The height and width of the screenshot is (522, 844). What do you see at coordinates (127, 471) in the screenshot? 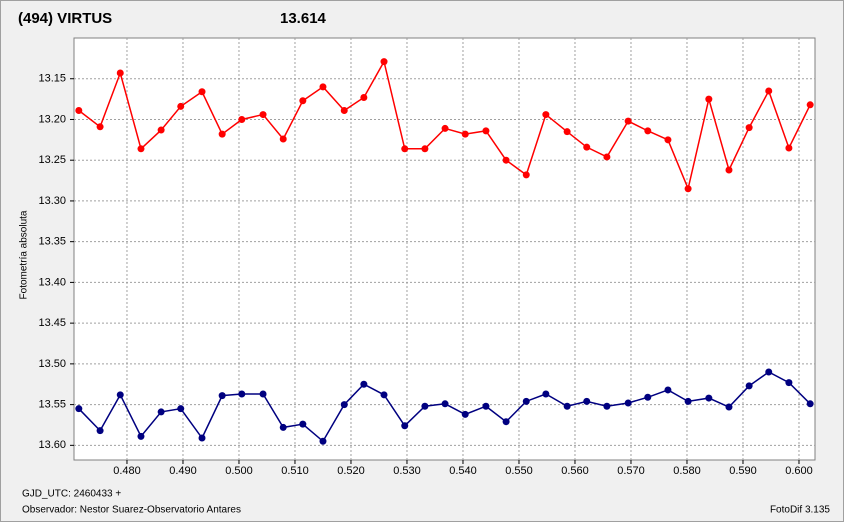
I see `x-tick-label: 0.480` at bounding box center [127, 471].